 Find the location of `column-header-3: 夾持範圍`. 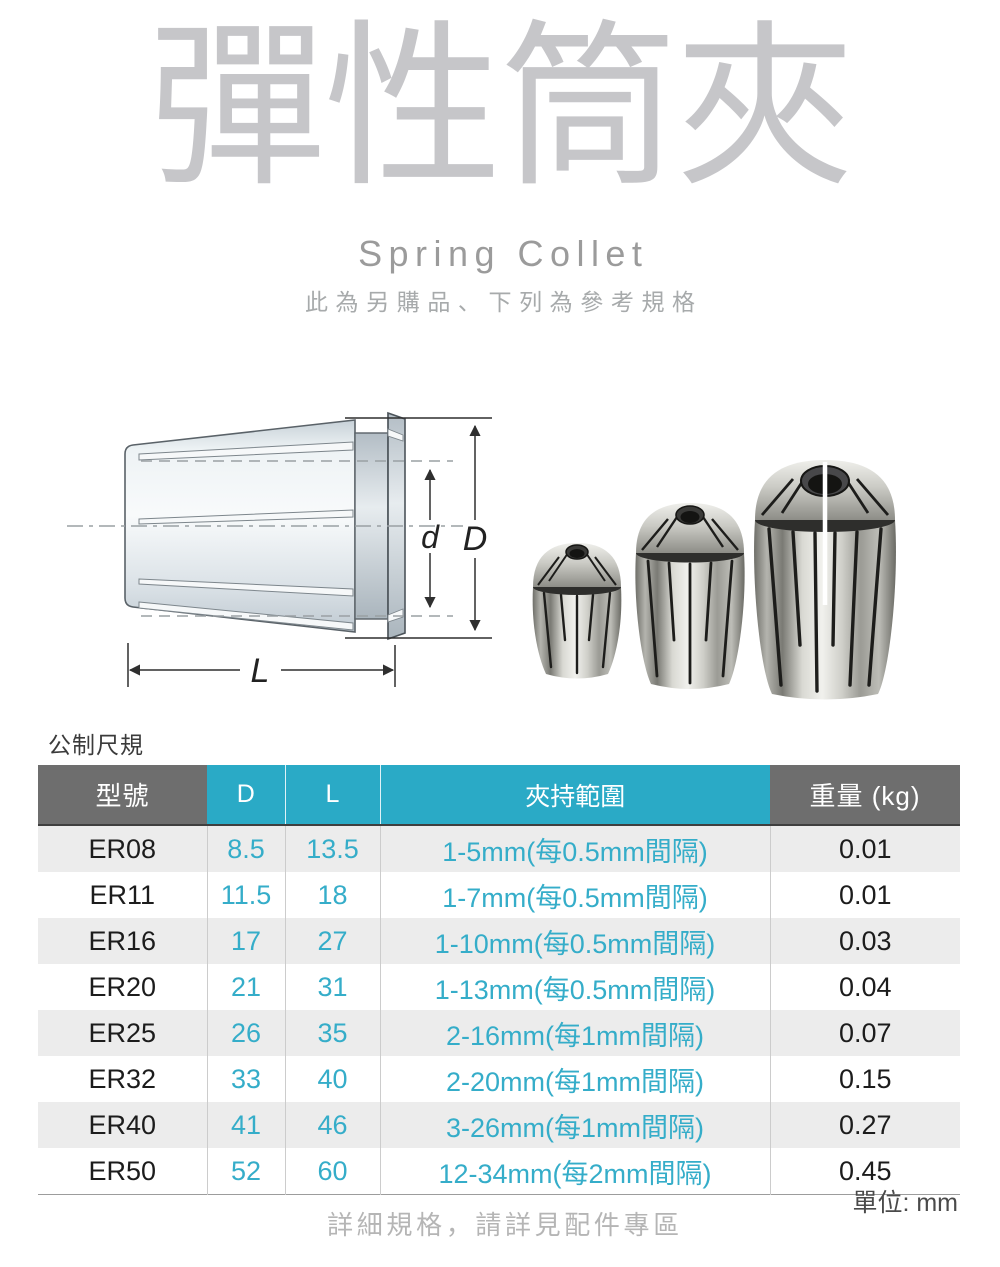

column-header-3: 夾持範圍 is located at coordinates (575, 795).